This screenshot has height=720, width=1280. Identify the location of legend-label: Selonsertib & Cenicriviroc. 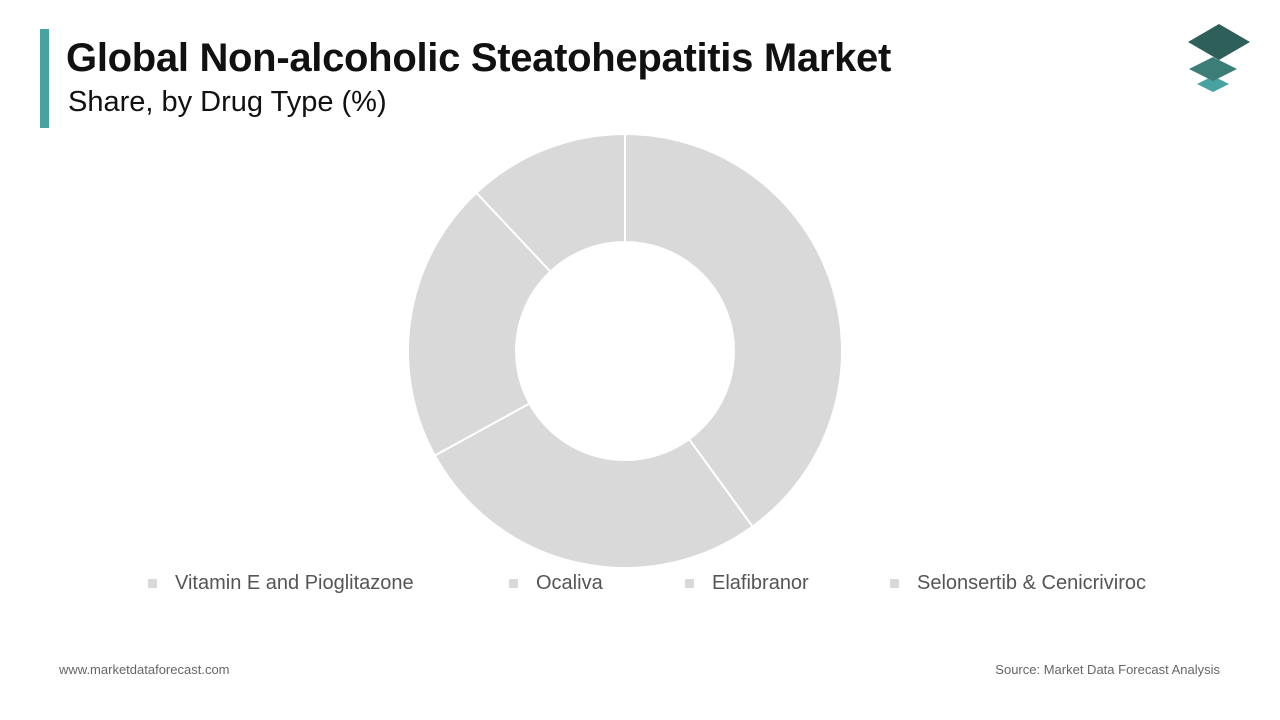
(1031, 582).